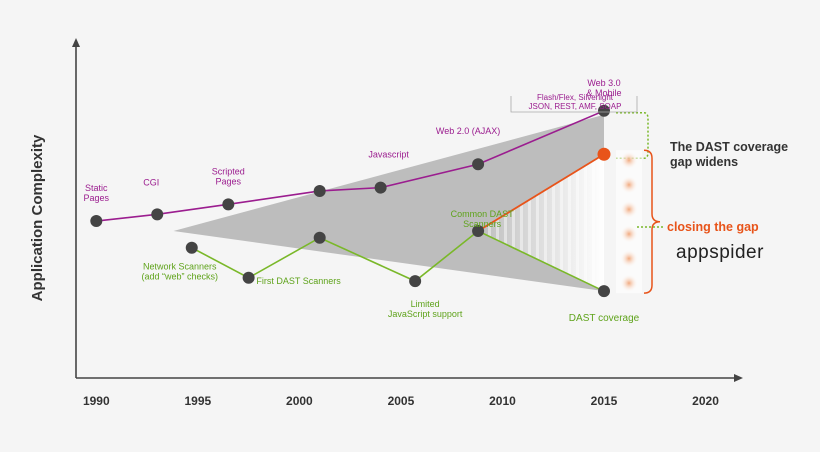  I want to click on gap-title-line-1: The DAST coverage, so click(729, 147).